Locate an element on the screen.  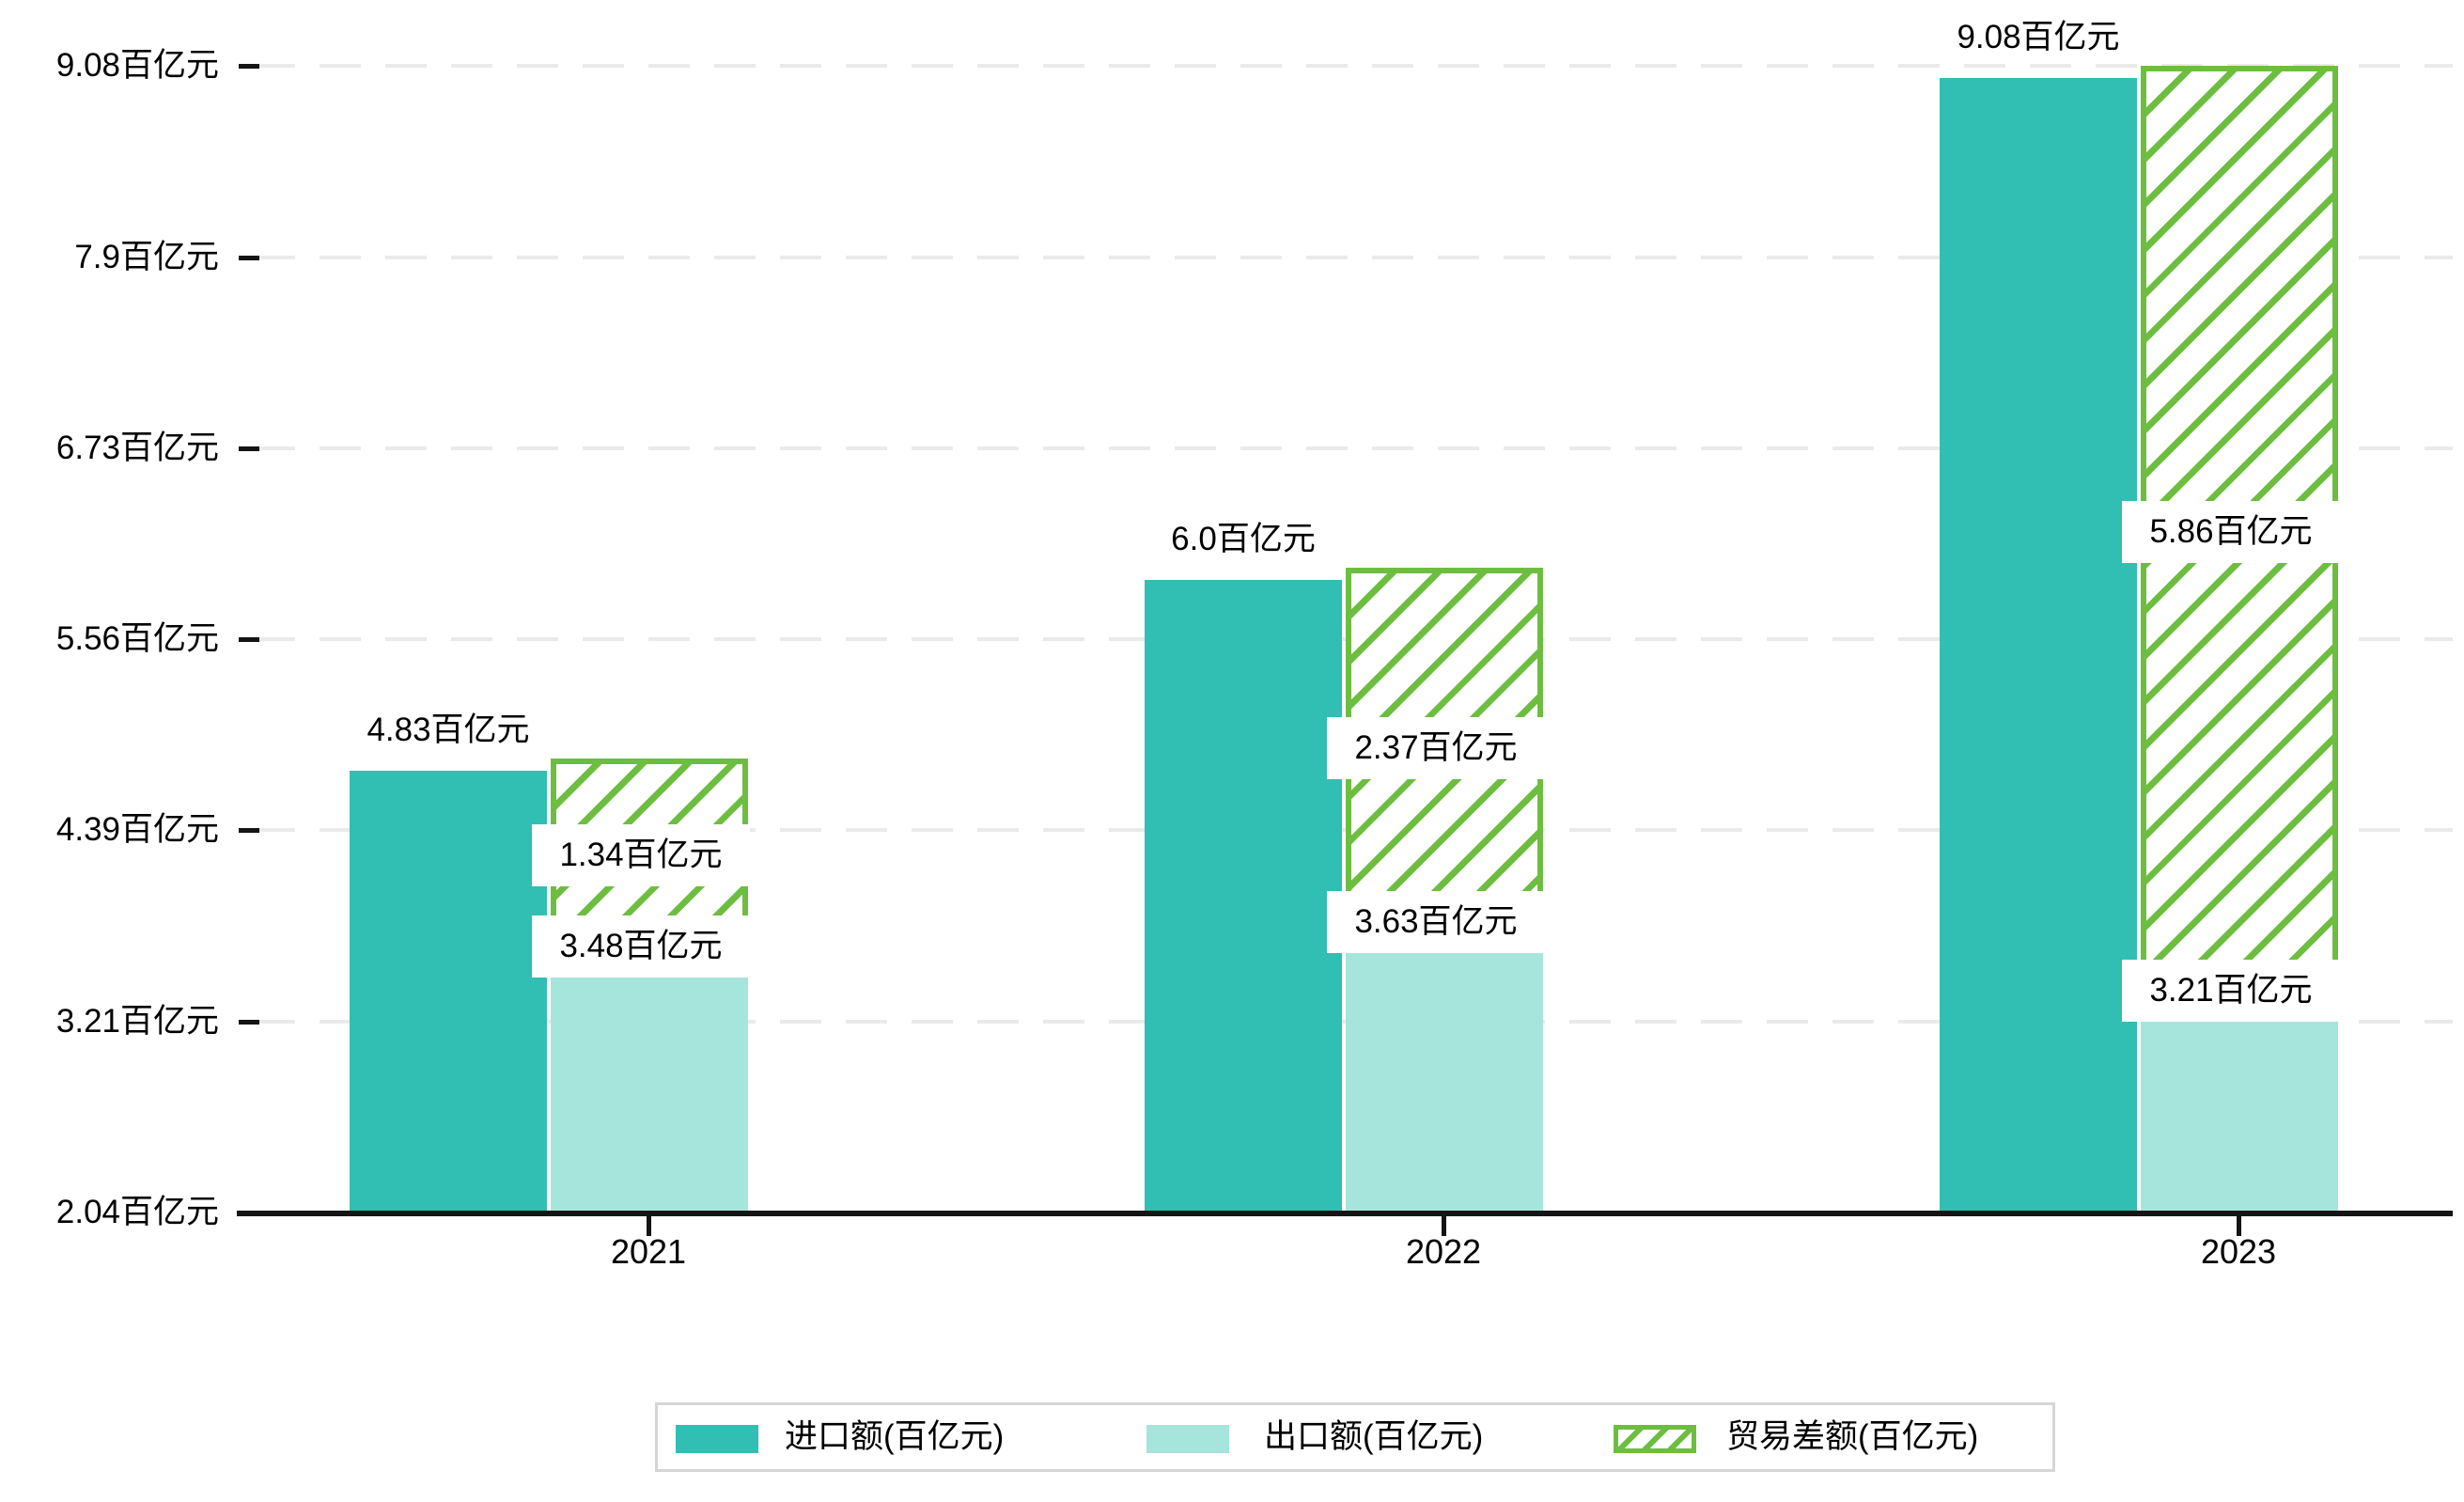
legend-swatch-trade-diff-hatch-icon is located at coordinates (1655, 1439).